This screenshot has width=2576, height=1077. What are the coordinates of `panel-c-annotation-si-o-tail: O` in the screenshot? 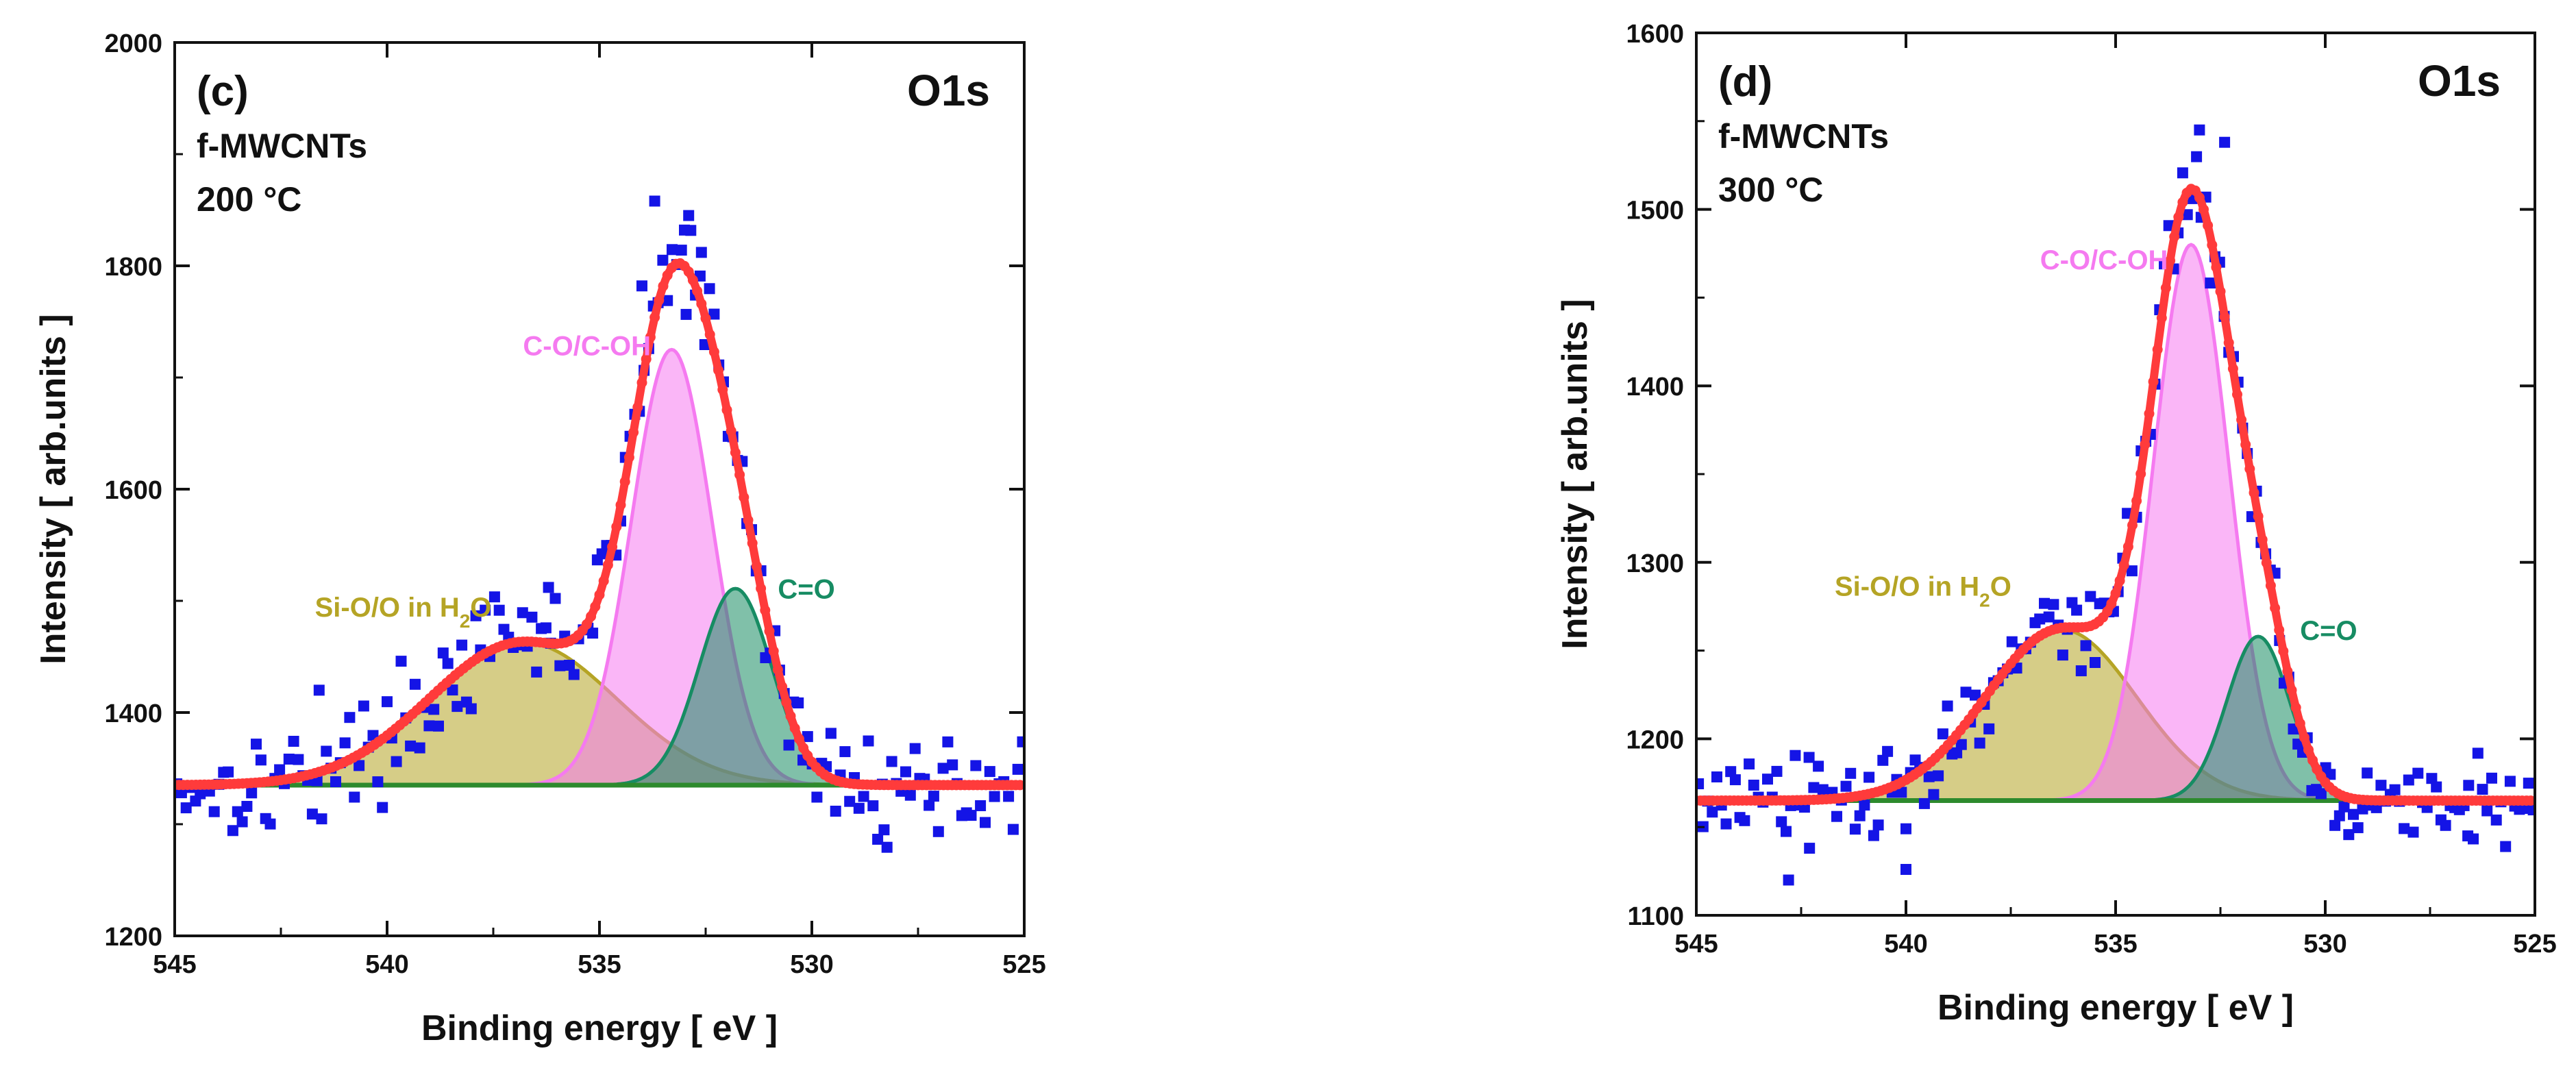 It's located at (480, 608).